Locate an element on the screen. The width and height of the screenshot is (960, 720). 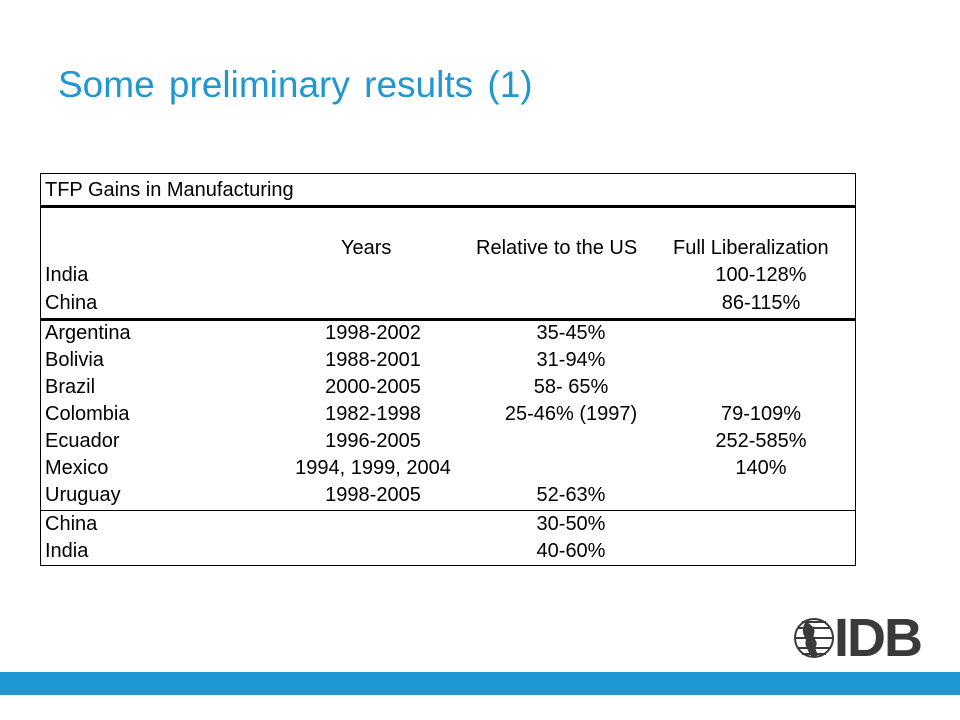
row-relative: 25-46% (1997) is located at coordinates (571, 414).